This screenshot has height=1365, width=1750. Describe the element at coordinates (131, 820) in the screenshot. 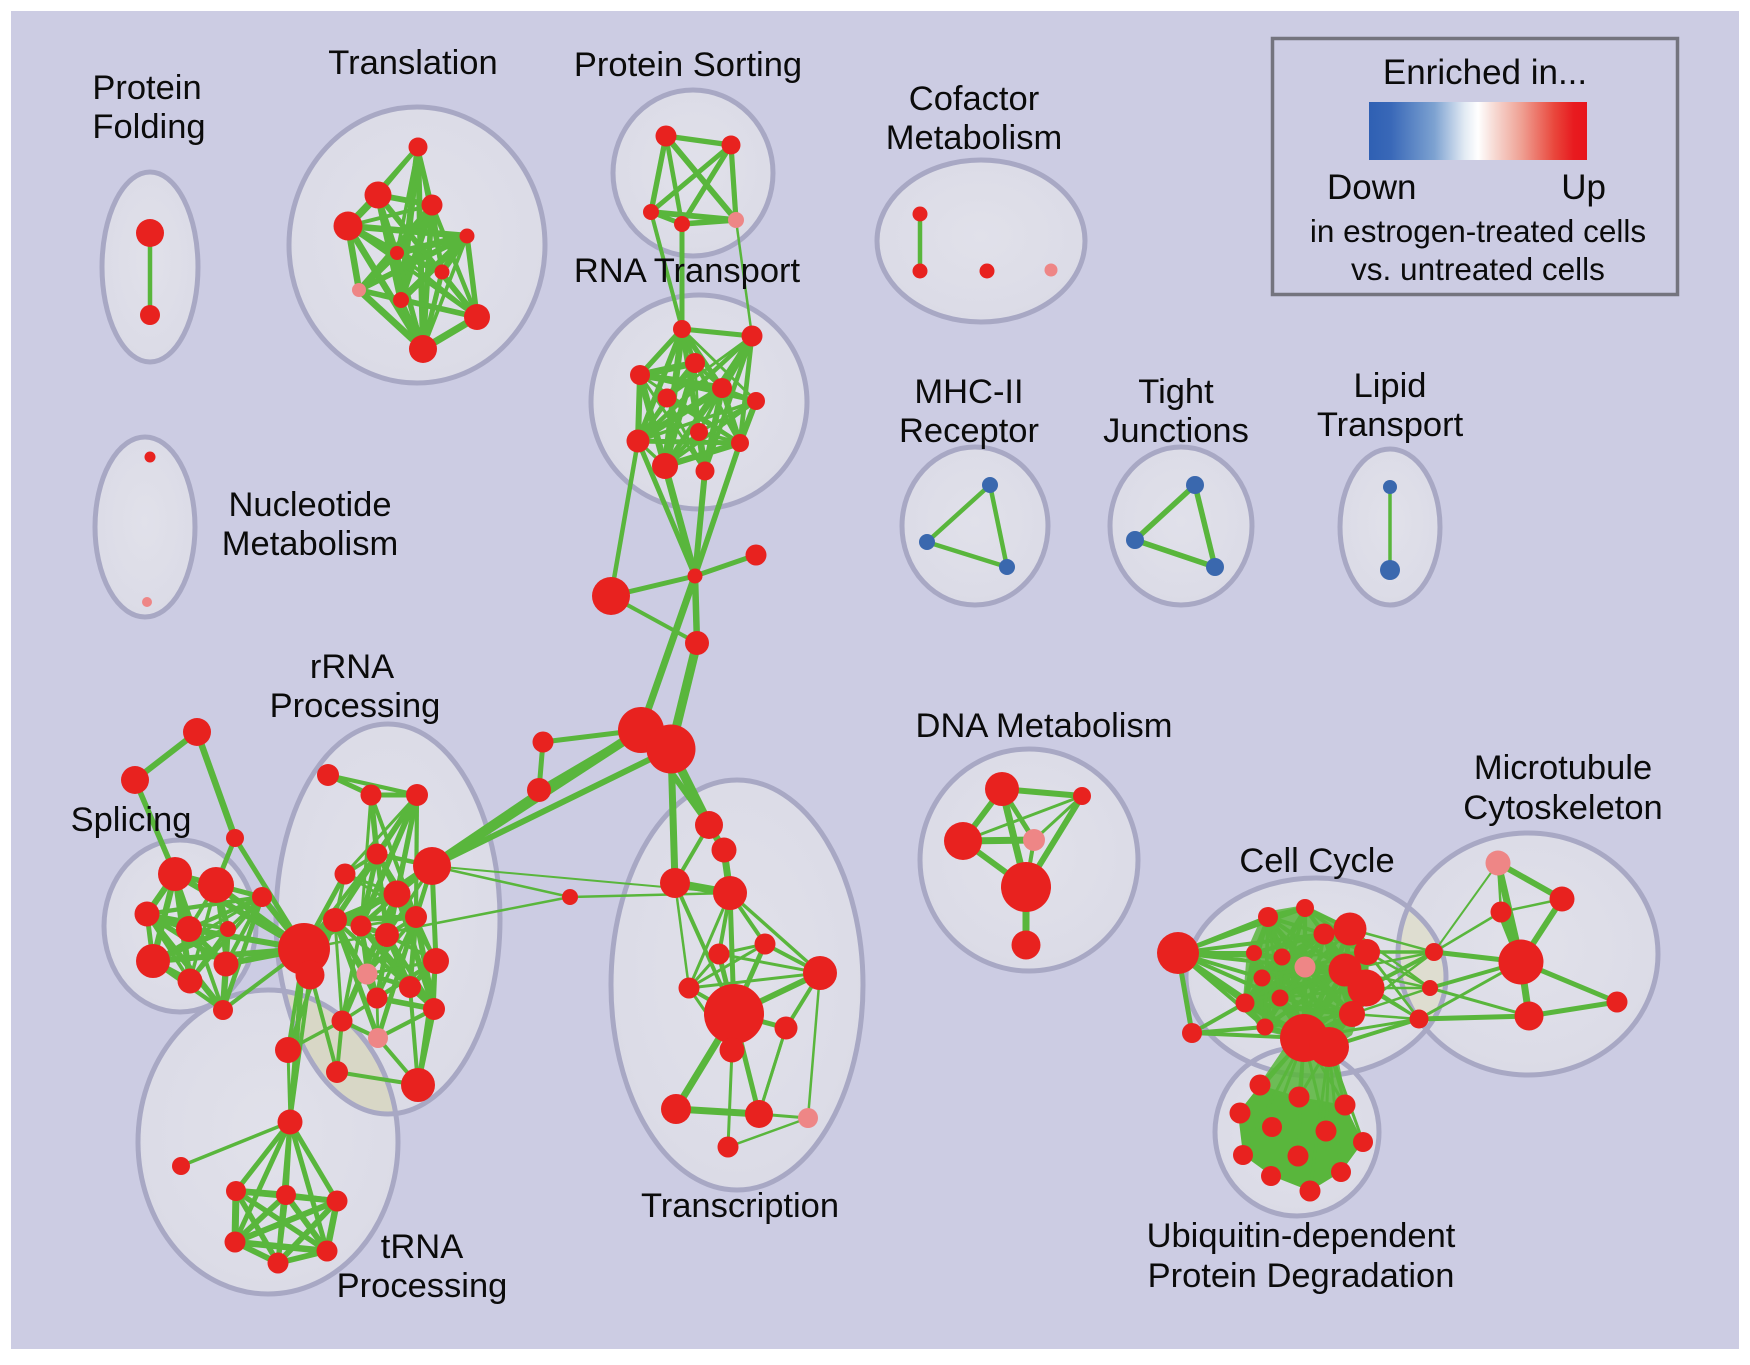

I see `svg-text: Splicing` at that location.